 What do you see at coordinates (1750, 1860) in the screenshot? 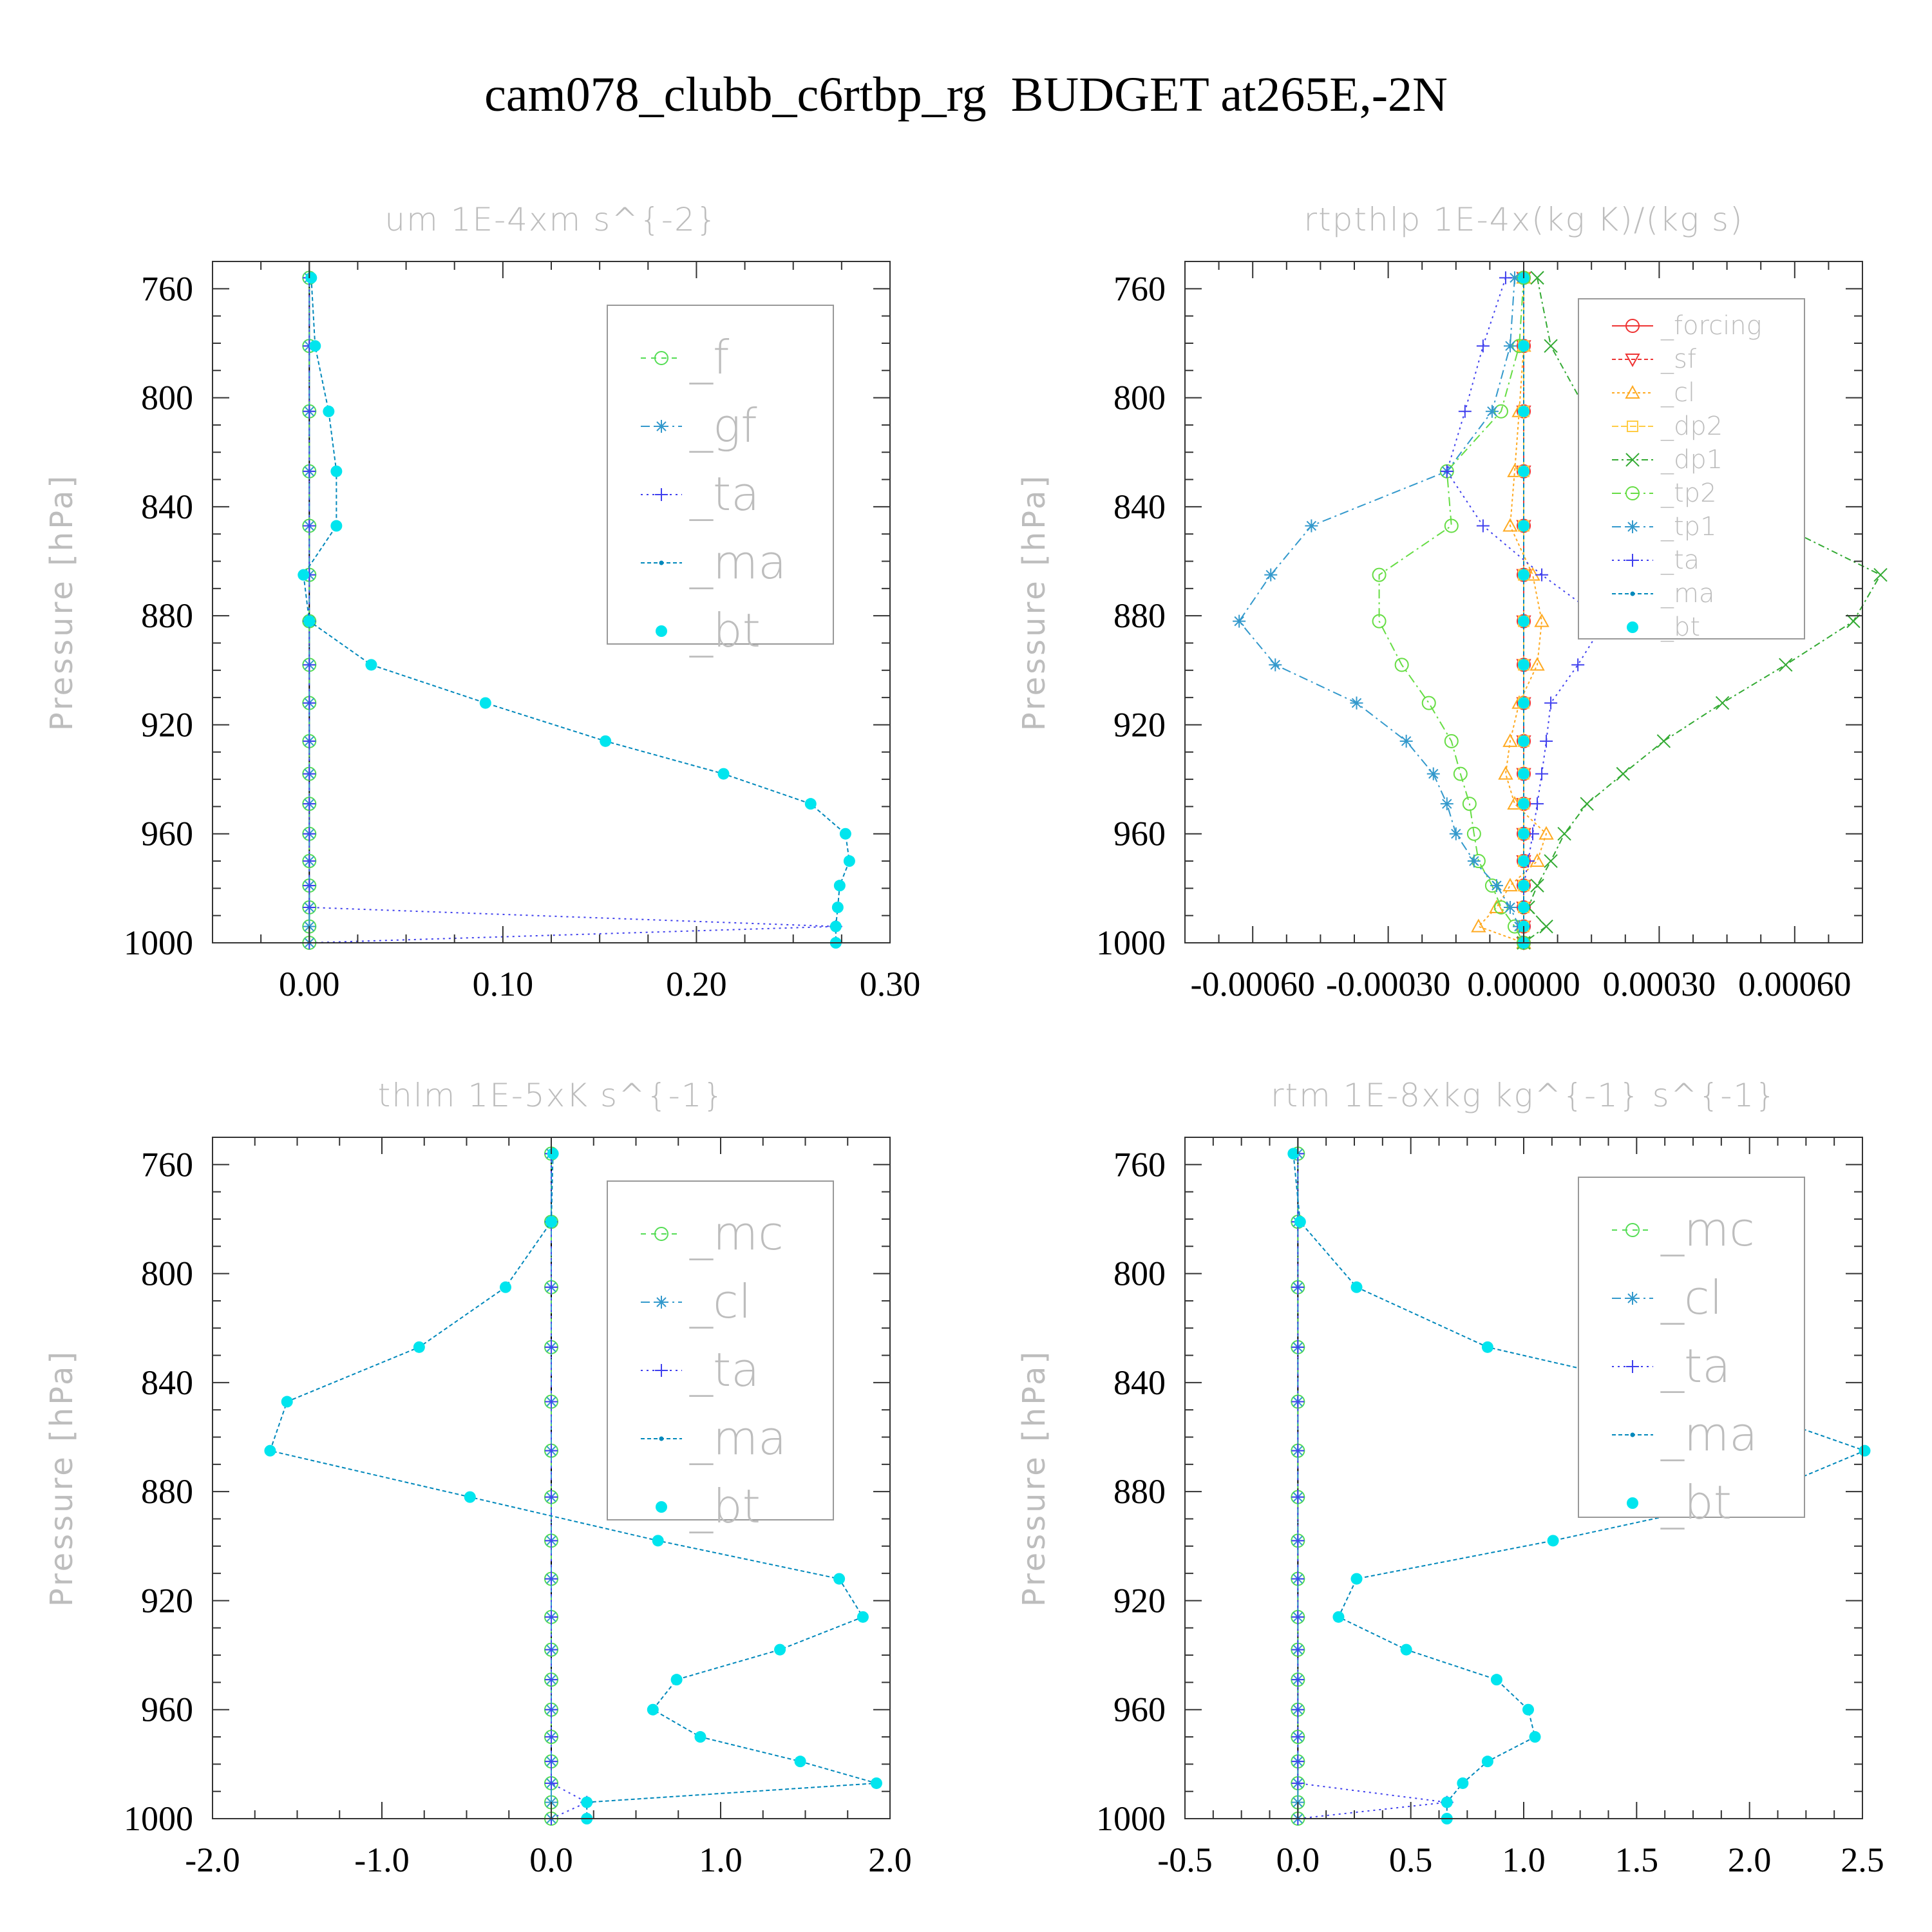
I see `x-tick-label: 2.0` at bounding box center [1750, 1860].